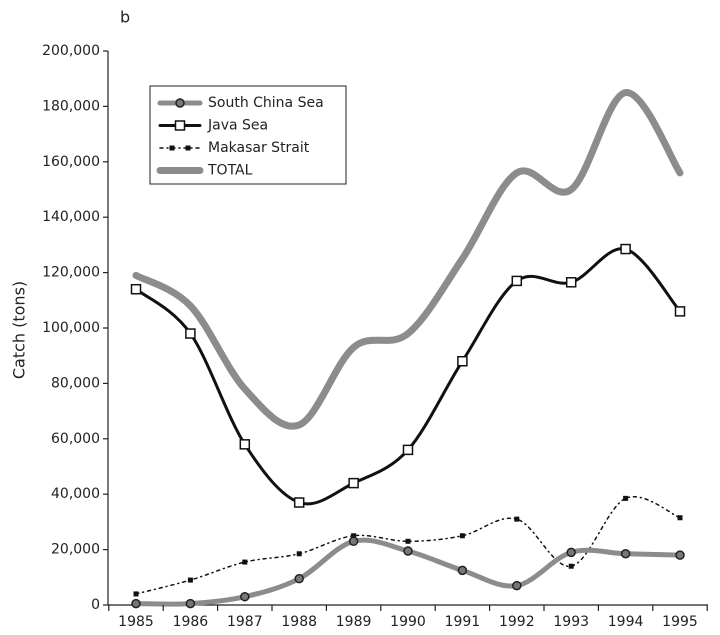 The height and width of the screenshot is (635, 720). What do you see at coordinates (230, 171) in the screenshot?
I see `legend-label: TOTAL` at bounding box center [230, 171].